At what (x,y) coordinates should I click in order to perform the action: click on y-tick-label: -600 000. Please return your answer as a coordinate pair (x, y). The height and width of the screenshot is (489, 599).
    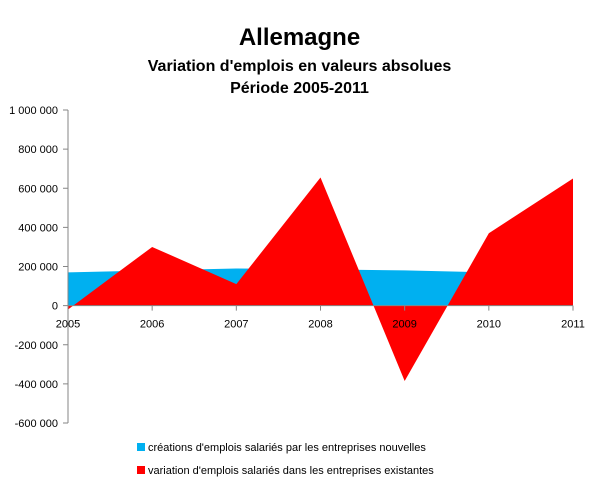
    Looking at the image, I should click on (36, 424).